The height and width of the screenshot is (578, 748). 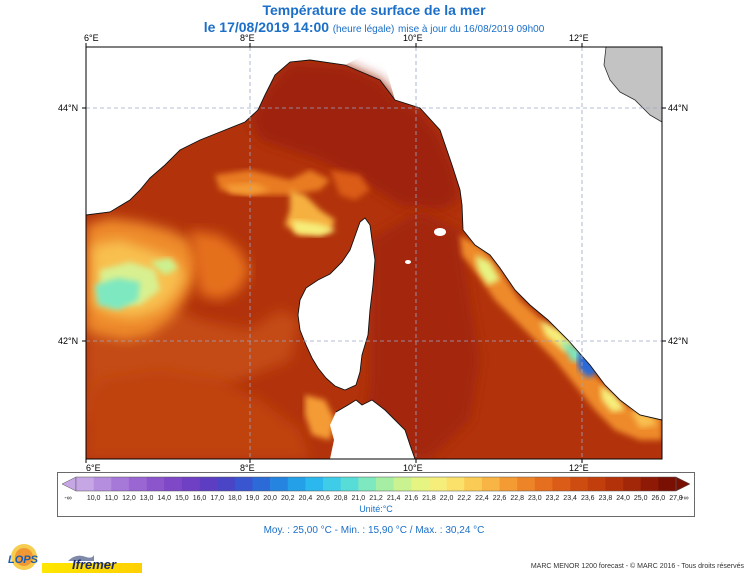 What do you see at coordinates (266, 27) in the screenshot?
I see `forecast-date: le 17/08/2019 14:00` at bounding box center [266, 27].